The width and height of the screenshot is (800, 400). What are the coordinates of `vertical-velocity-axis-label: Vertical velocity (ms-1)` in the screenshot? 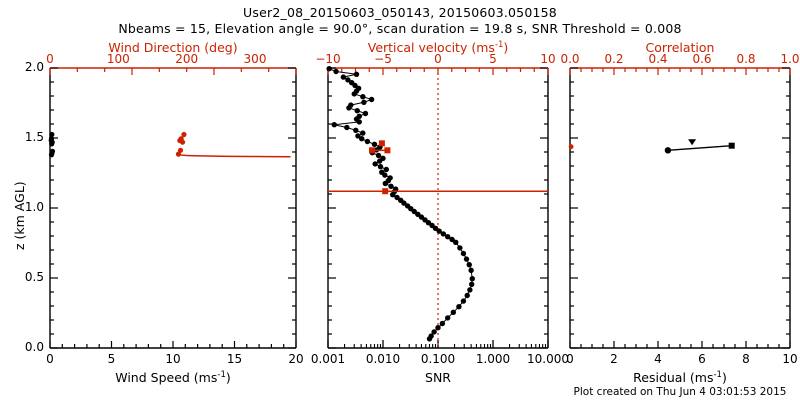 It's located at (438, 48).